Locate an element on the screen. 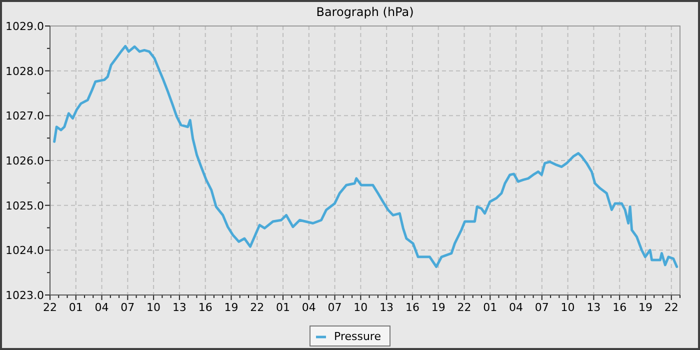 The image size is (700, 350). y-tick-label: 1026.0 is located at coordinates (25, 161).